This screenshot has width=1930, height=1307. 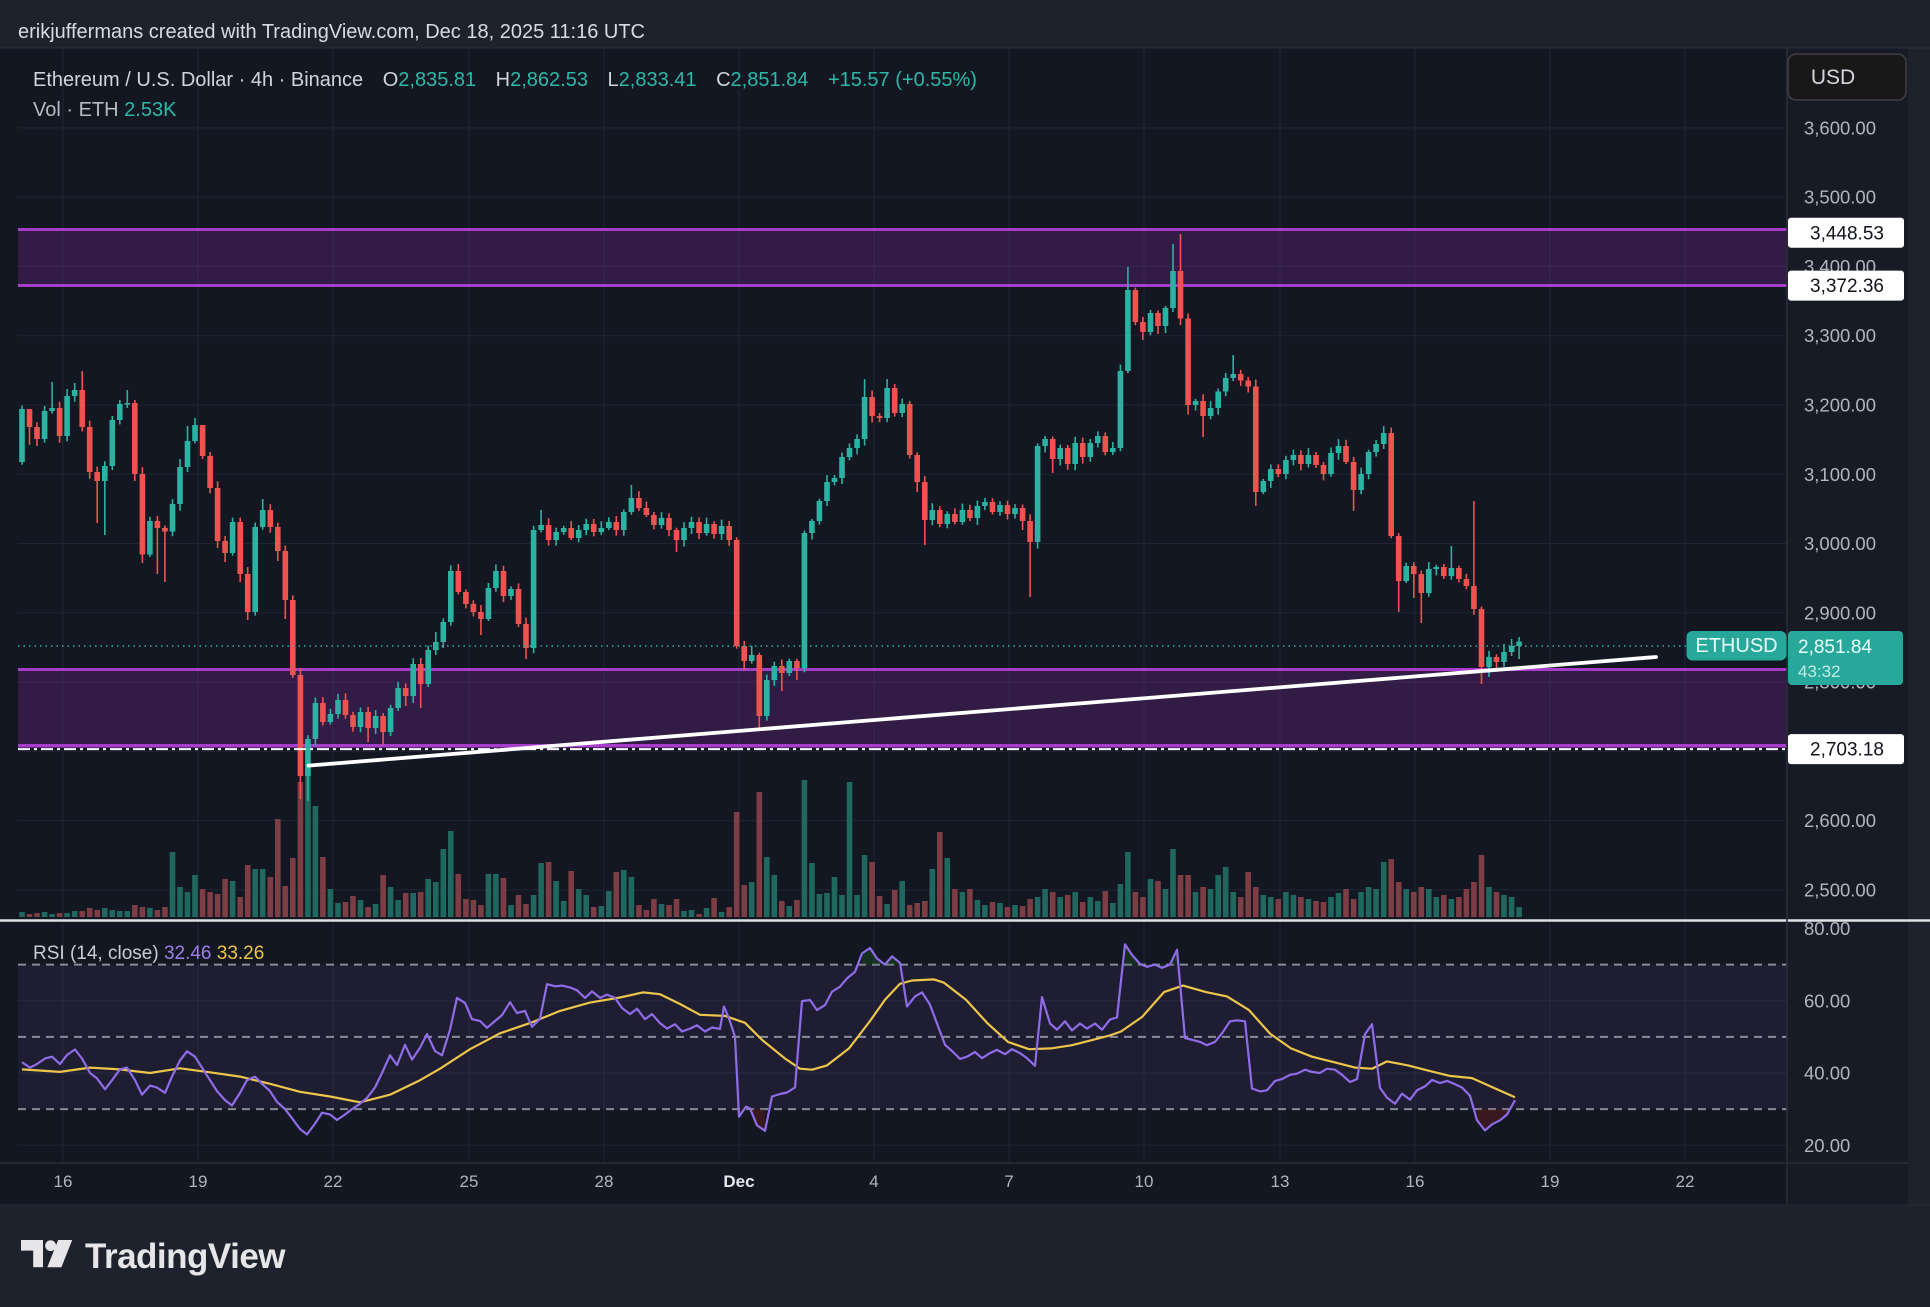 I want to click on svg-text: 60.00, so click(x=1827, y=1000).